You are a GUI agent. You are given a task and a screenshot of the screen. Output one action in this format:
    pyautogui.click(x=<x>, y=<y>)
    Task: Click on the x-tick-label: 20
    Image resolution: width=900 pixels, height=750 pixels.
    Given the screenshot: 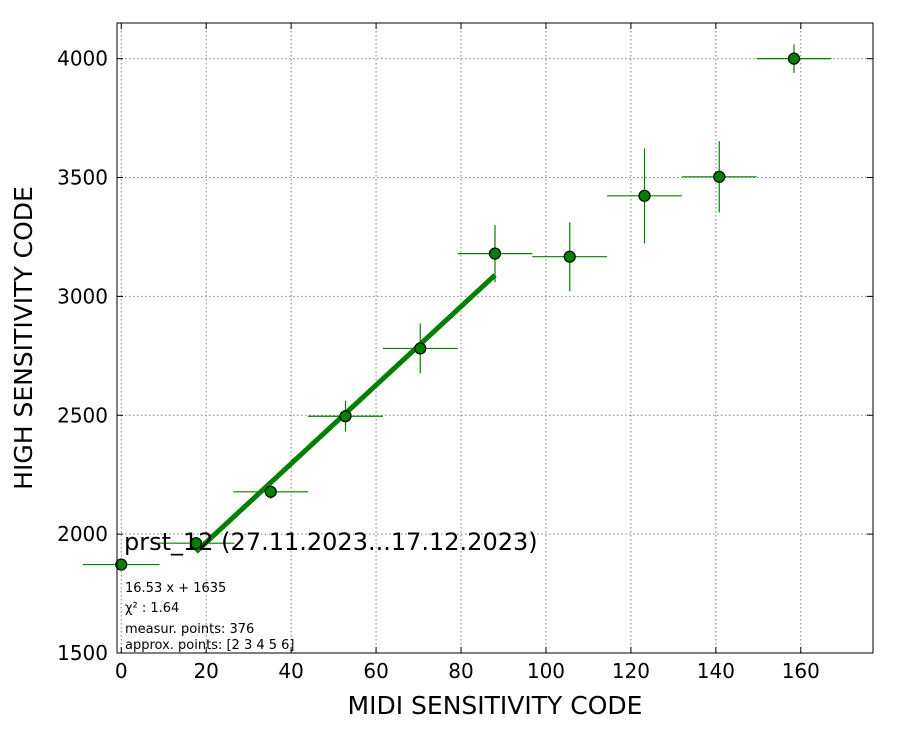 What is the action you would take?
    pyautogui.click(x=205, y=671)
    